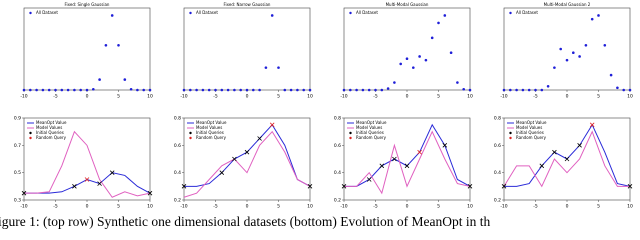 The image size is (640, 240). I want to click on y-tick-label: 0.9, so click(17, 119).